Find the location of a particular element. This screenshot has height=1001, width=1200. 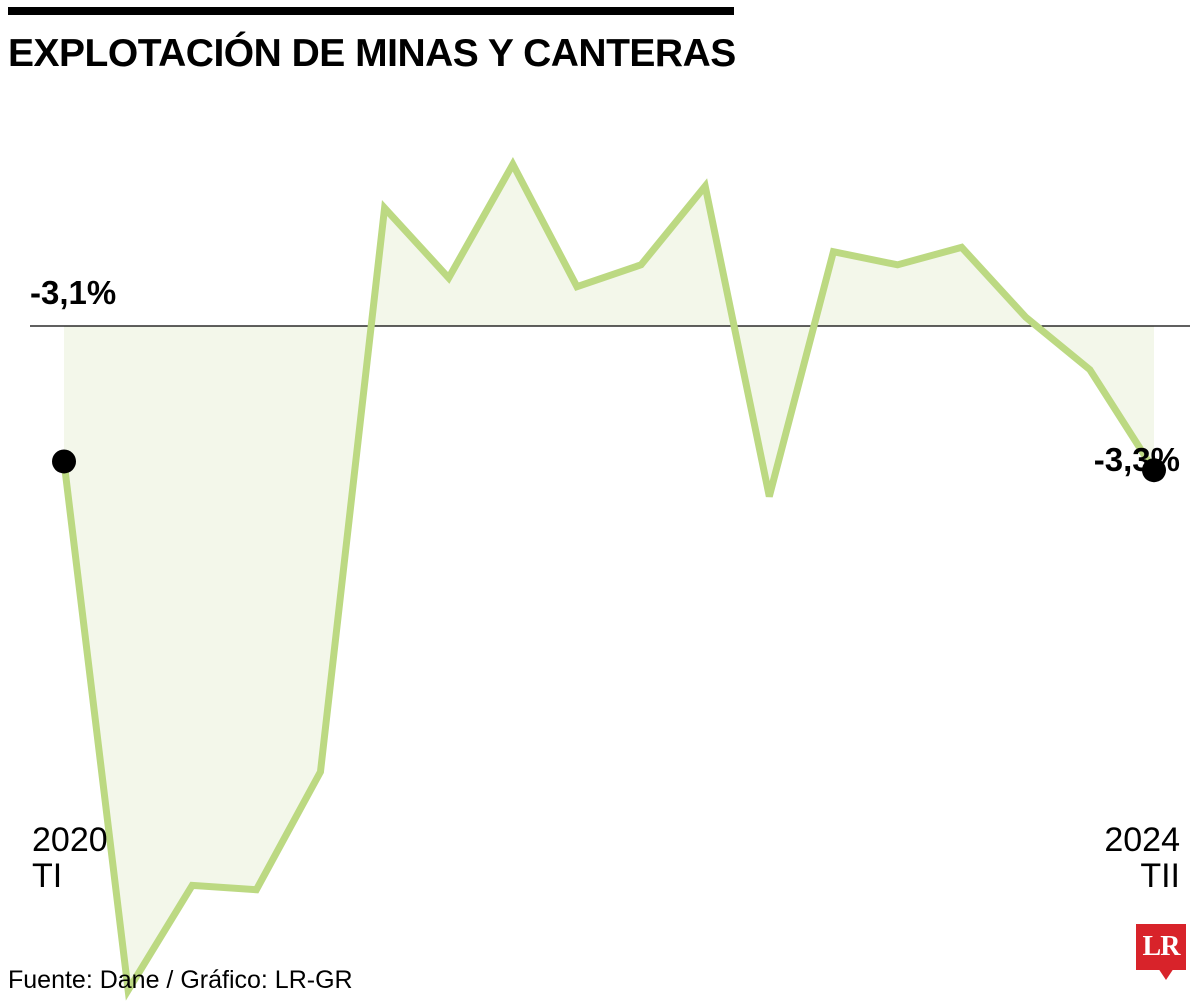

last-value-label: -3,3% is located at coordinates (1136, 459).